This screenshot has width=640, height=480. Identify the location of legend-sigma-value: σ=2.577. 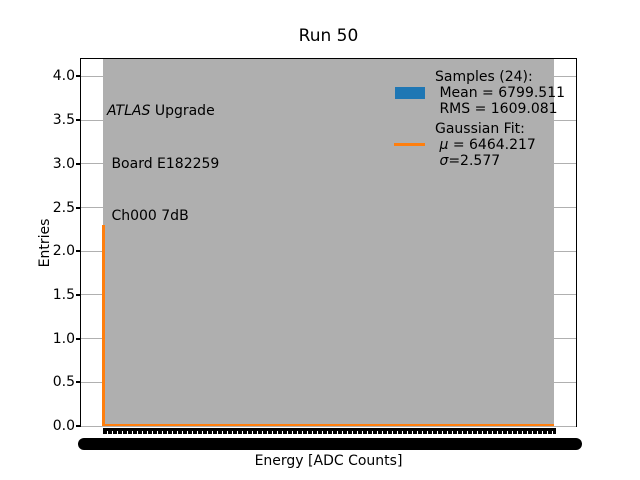
(470, 161).